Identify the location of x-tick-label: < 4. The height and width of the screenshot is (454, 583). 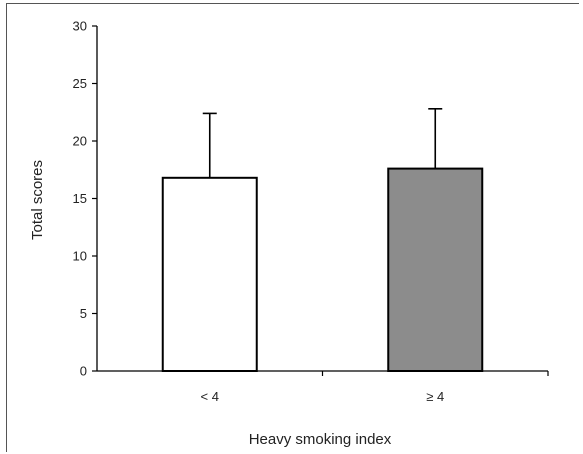
(210, 396).